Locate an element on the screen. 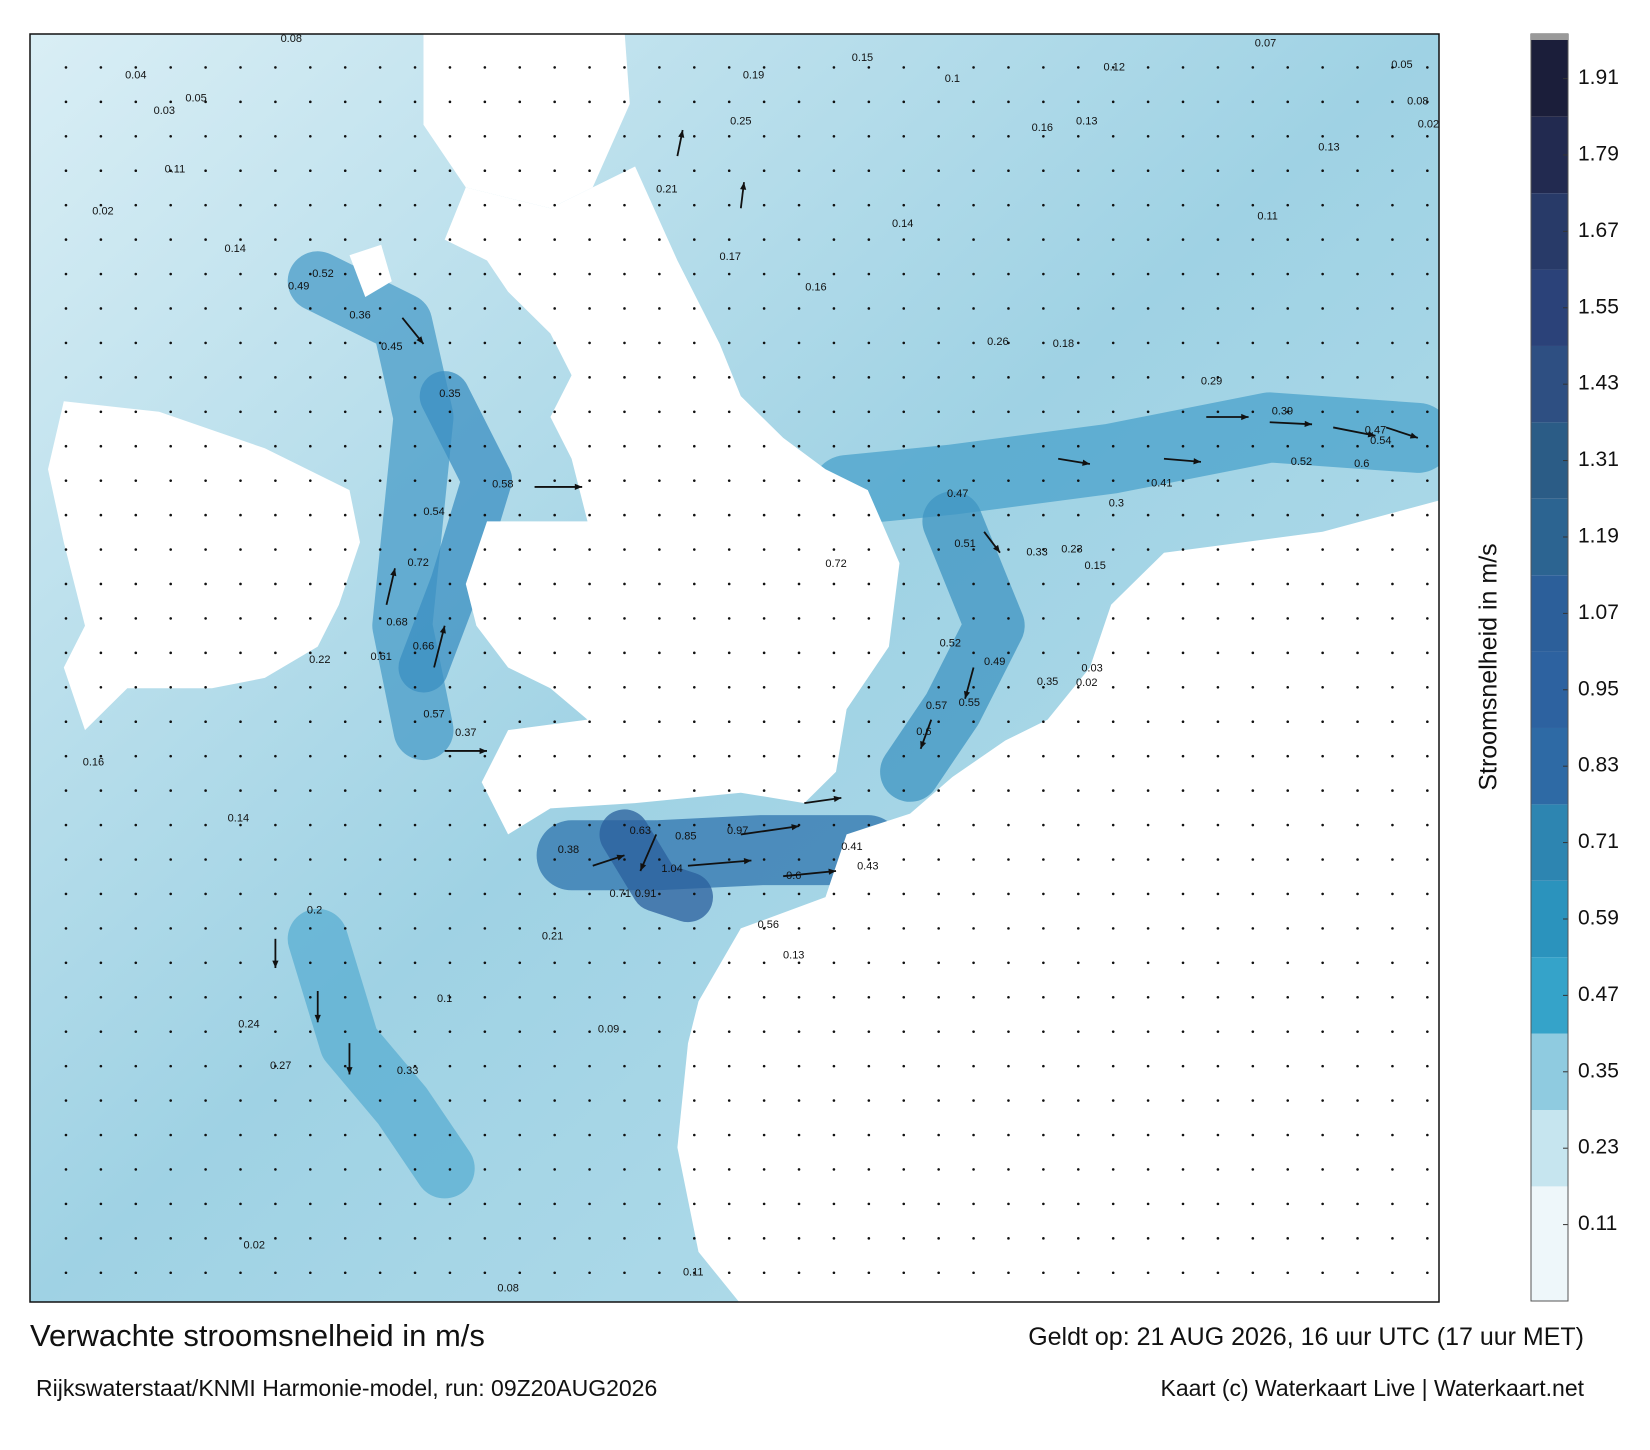 The image size is (1650, 1450). speed-label: 0.22 is located at coordinates (319, 660).